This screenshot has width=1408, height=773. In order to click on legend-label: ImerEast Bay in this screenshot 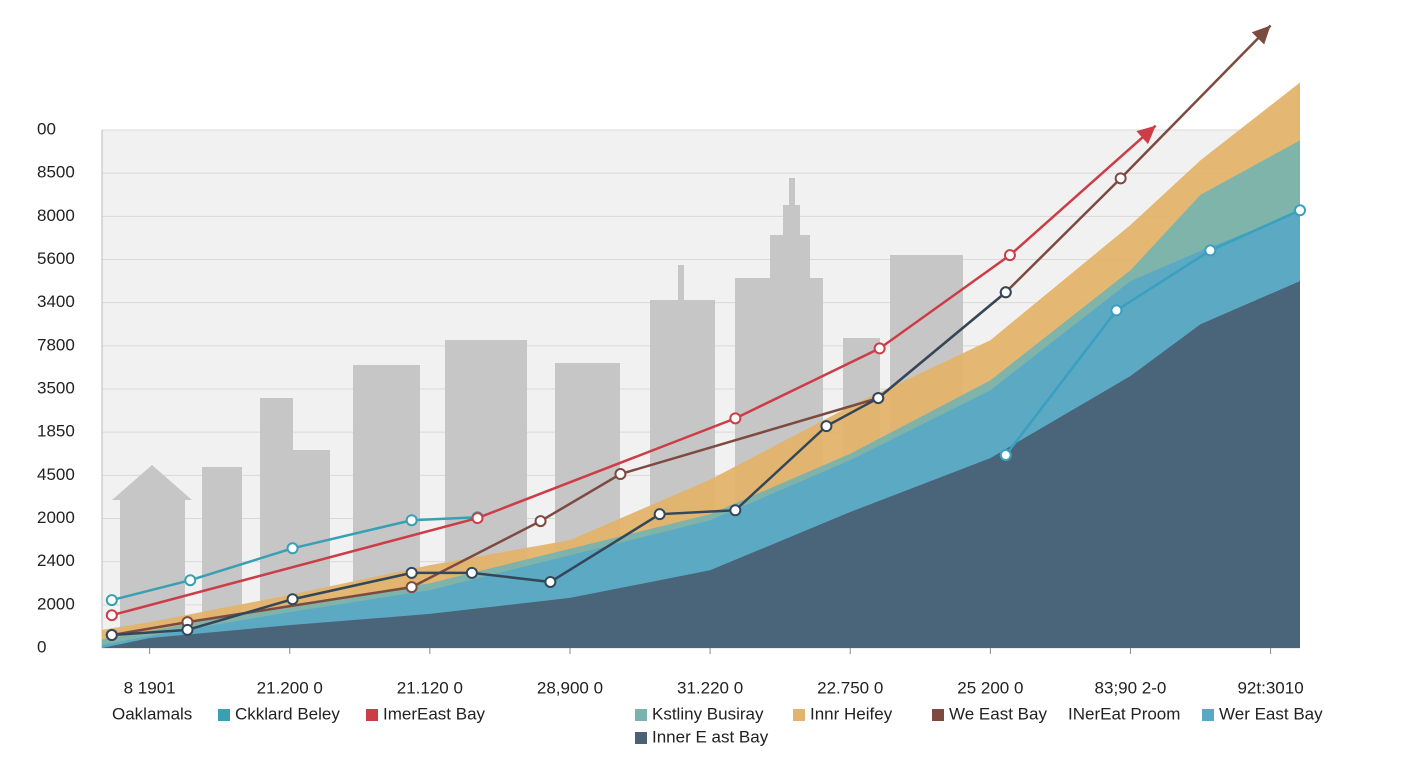, I will do `click(434, 713)`.